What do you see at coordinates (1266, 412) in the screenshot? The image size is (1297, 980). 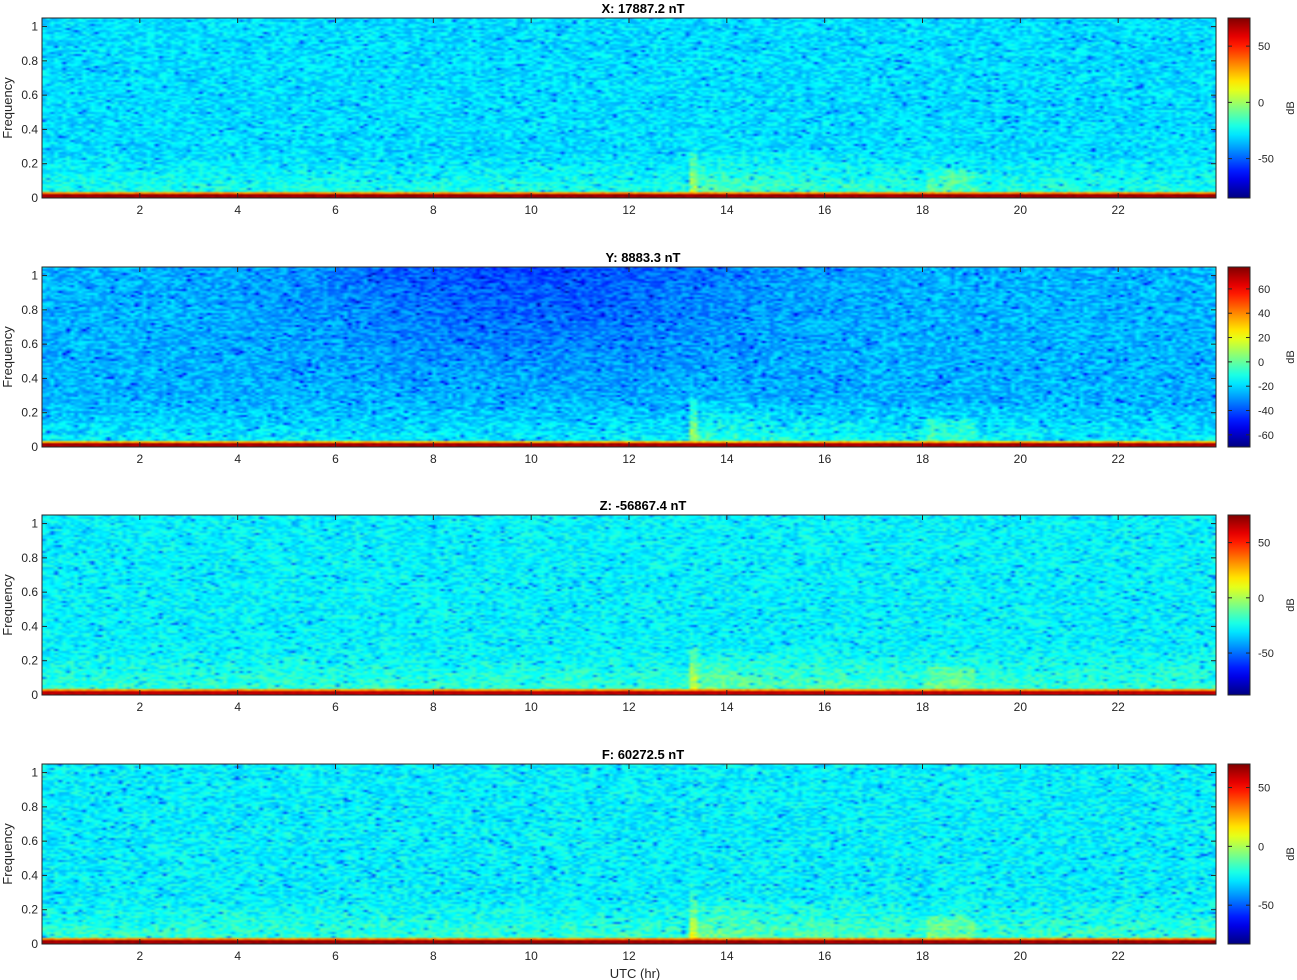 I see `colorbar-tick-label: -40` at bounding box center [1266, 412].